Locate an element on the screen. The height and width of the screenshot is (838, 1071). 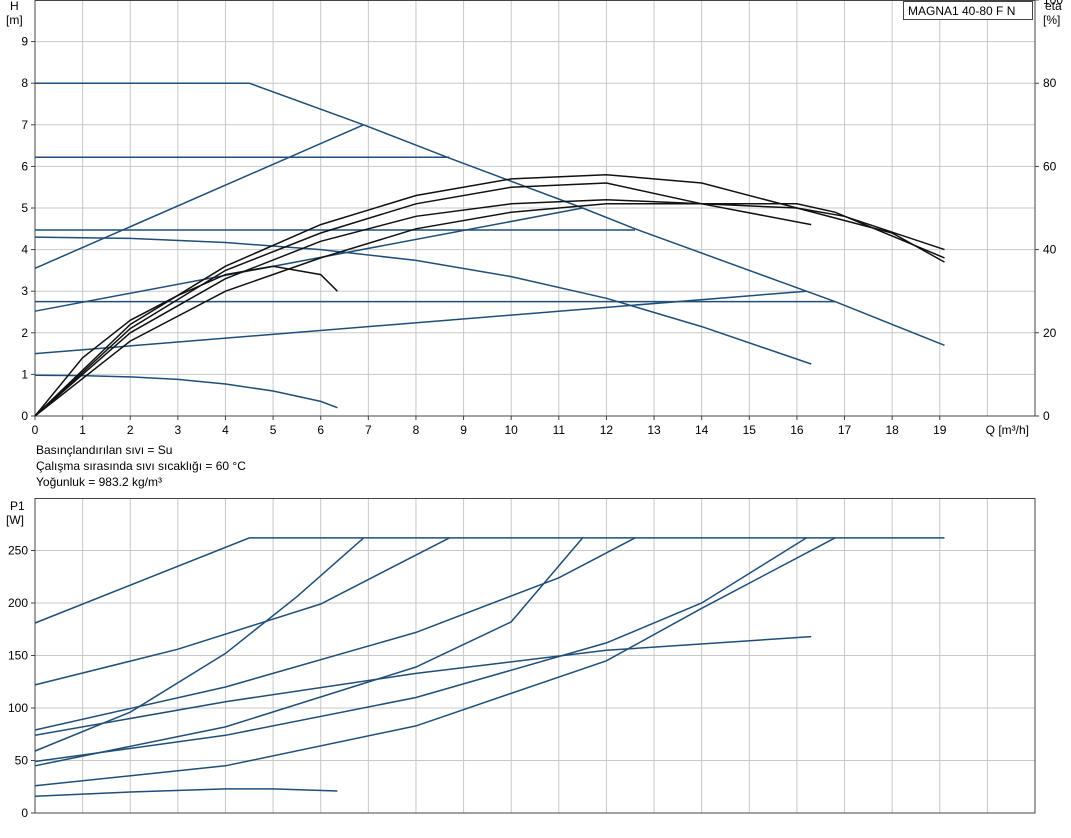
x-tick-label: 3 is located at coordinates (178, 430).